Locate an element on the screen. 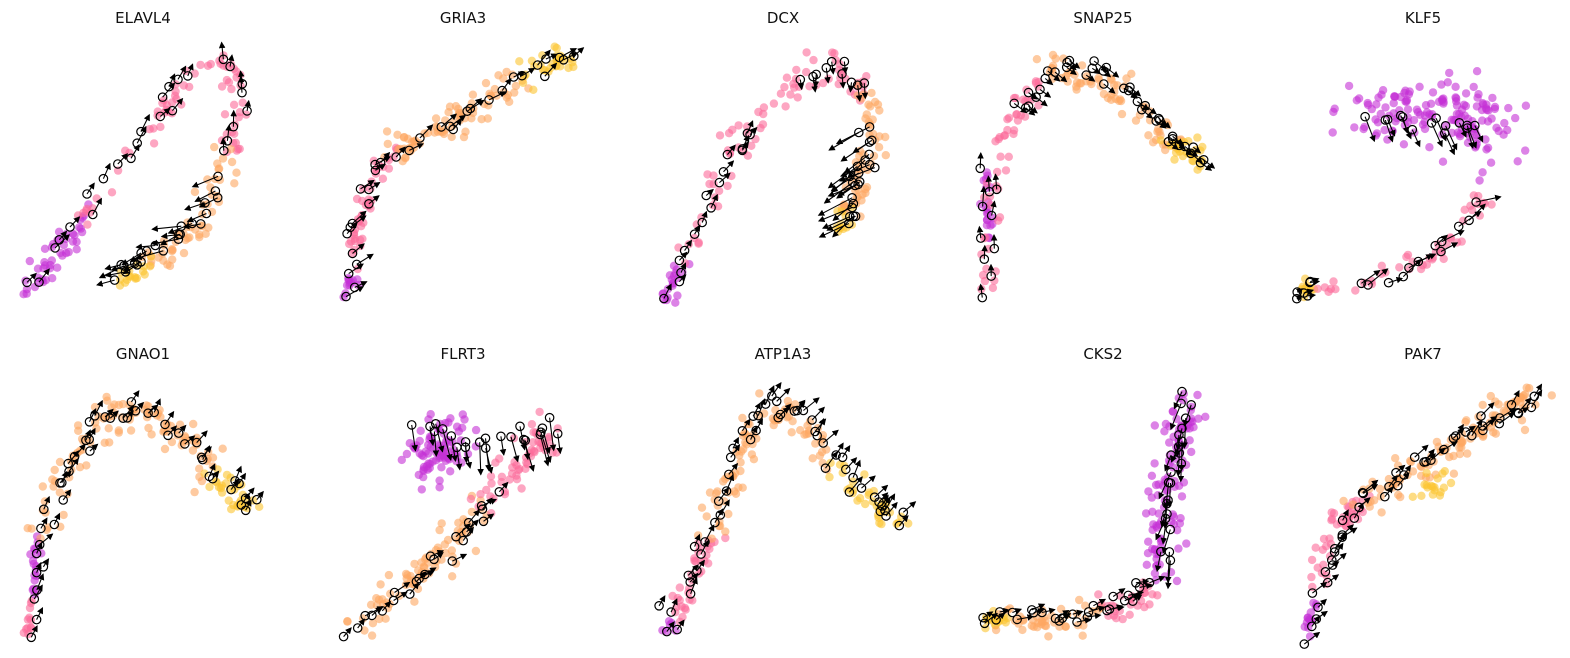  panel-flrt3: FLRT3 is located at coordinates (450, 493).